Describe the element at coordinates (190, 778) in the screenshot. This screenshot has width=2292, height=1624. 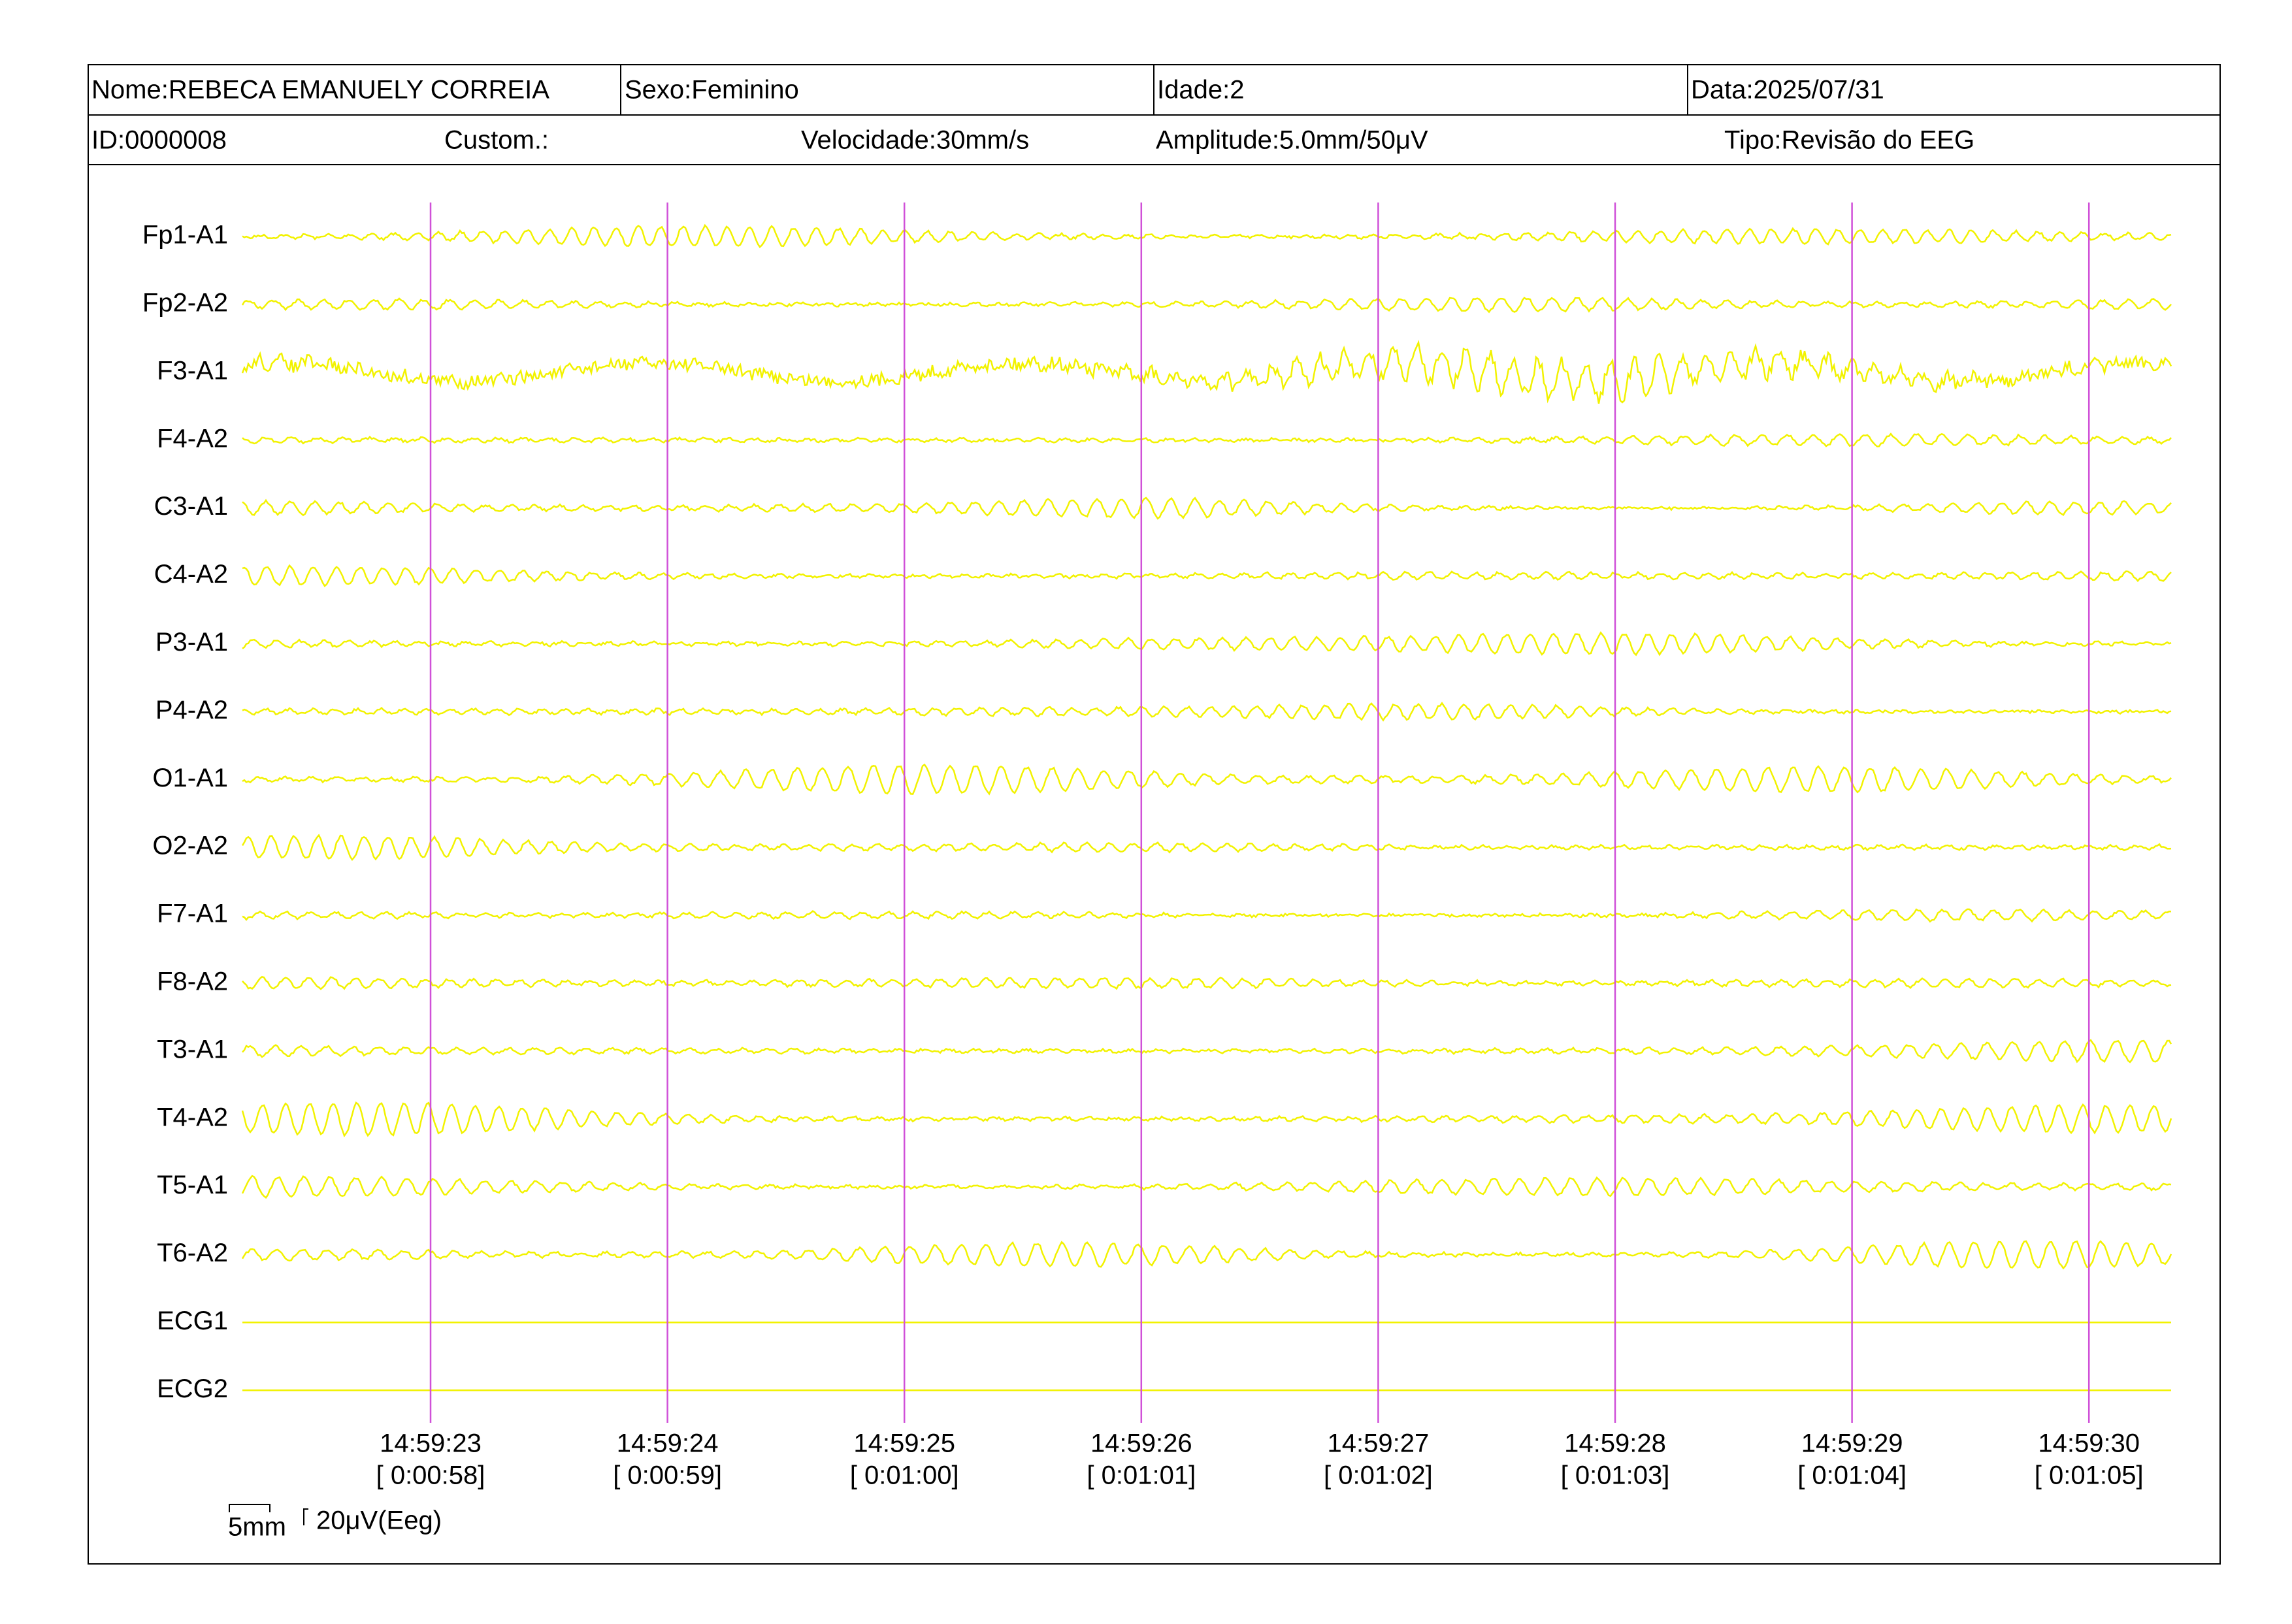
I see `channel-label: O1-A1` at that location.